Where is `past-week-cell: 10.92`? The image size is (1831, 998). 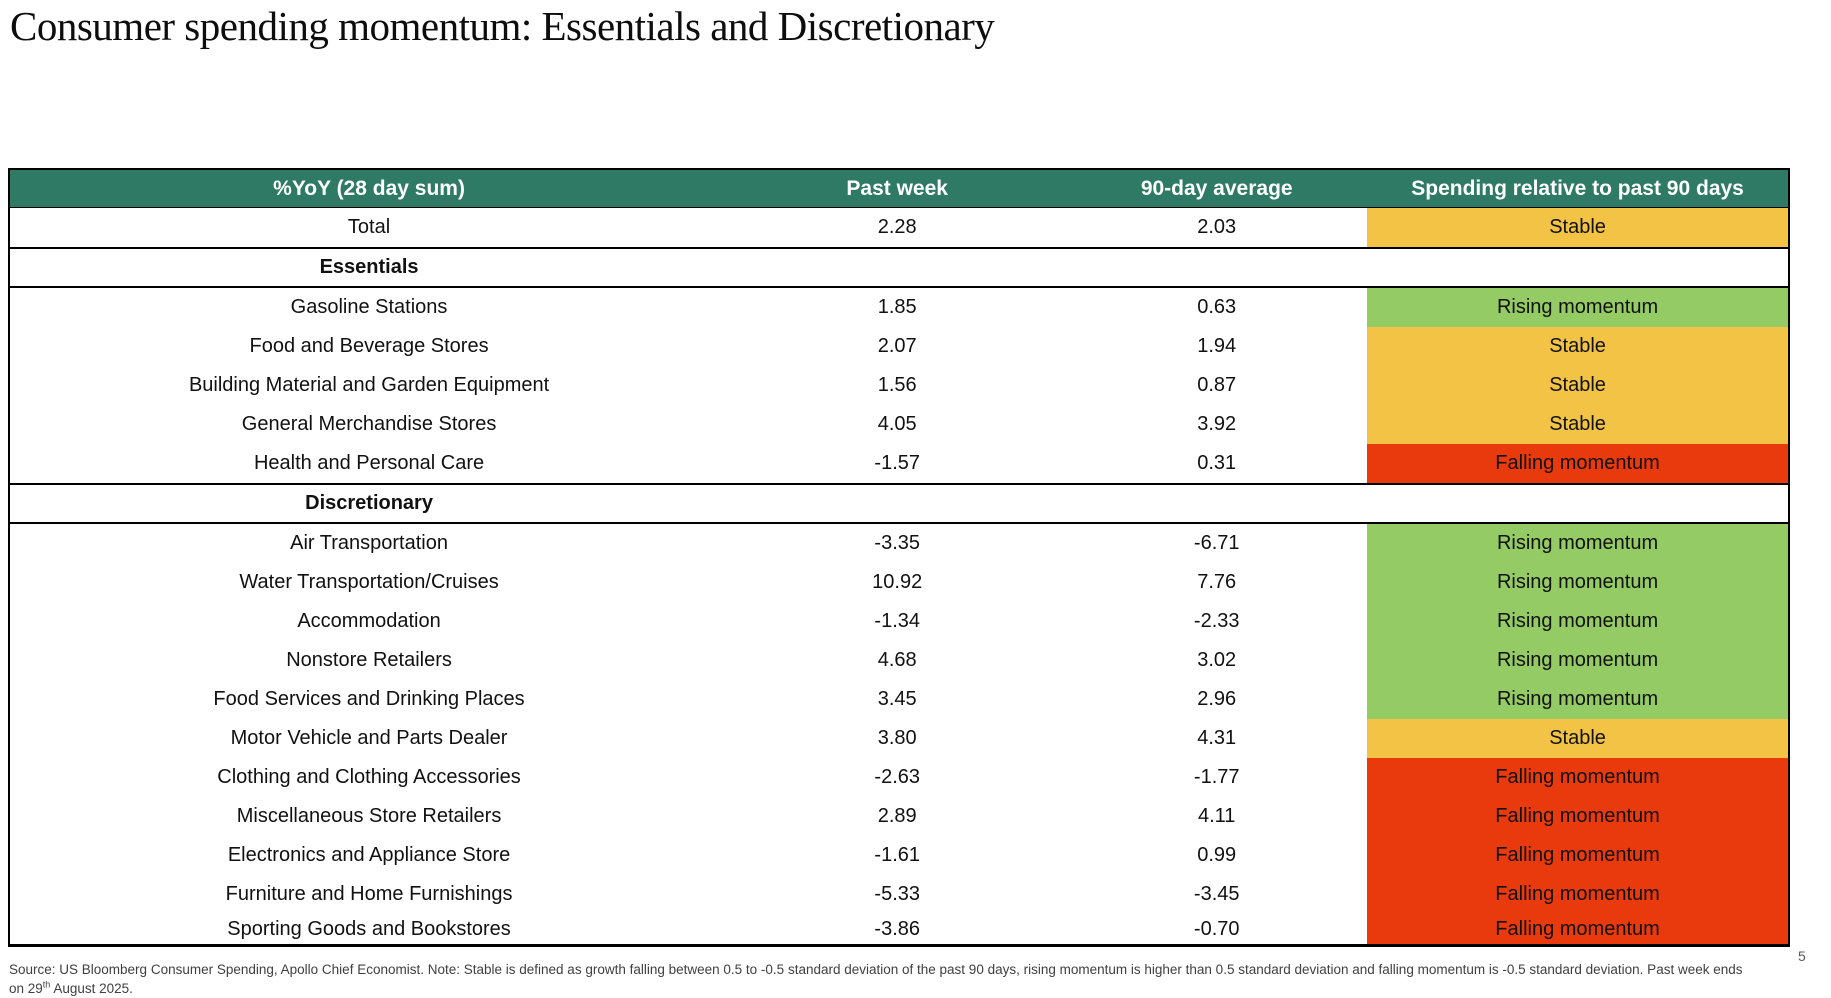
past-week-cell: 10.92 is located at coordinates (897, 582).